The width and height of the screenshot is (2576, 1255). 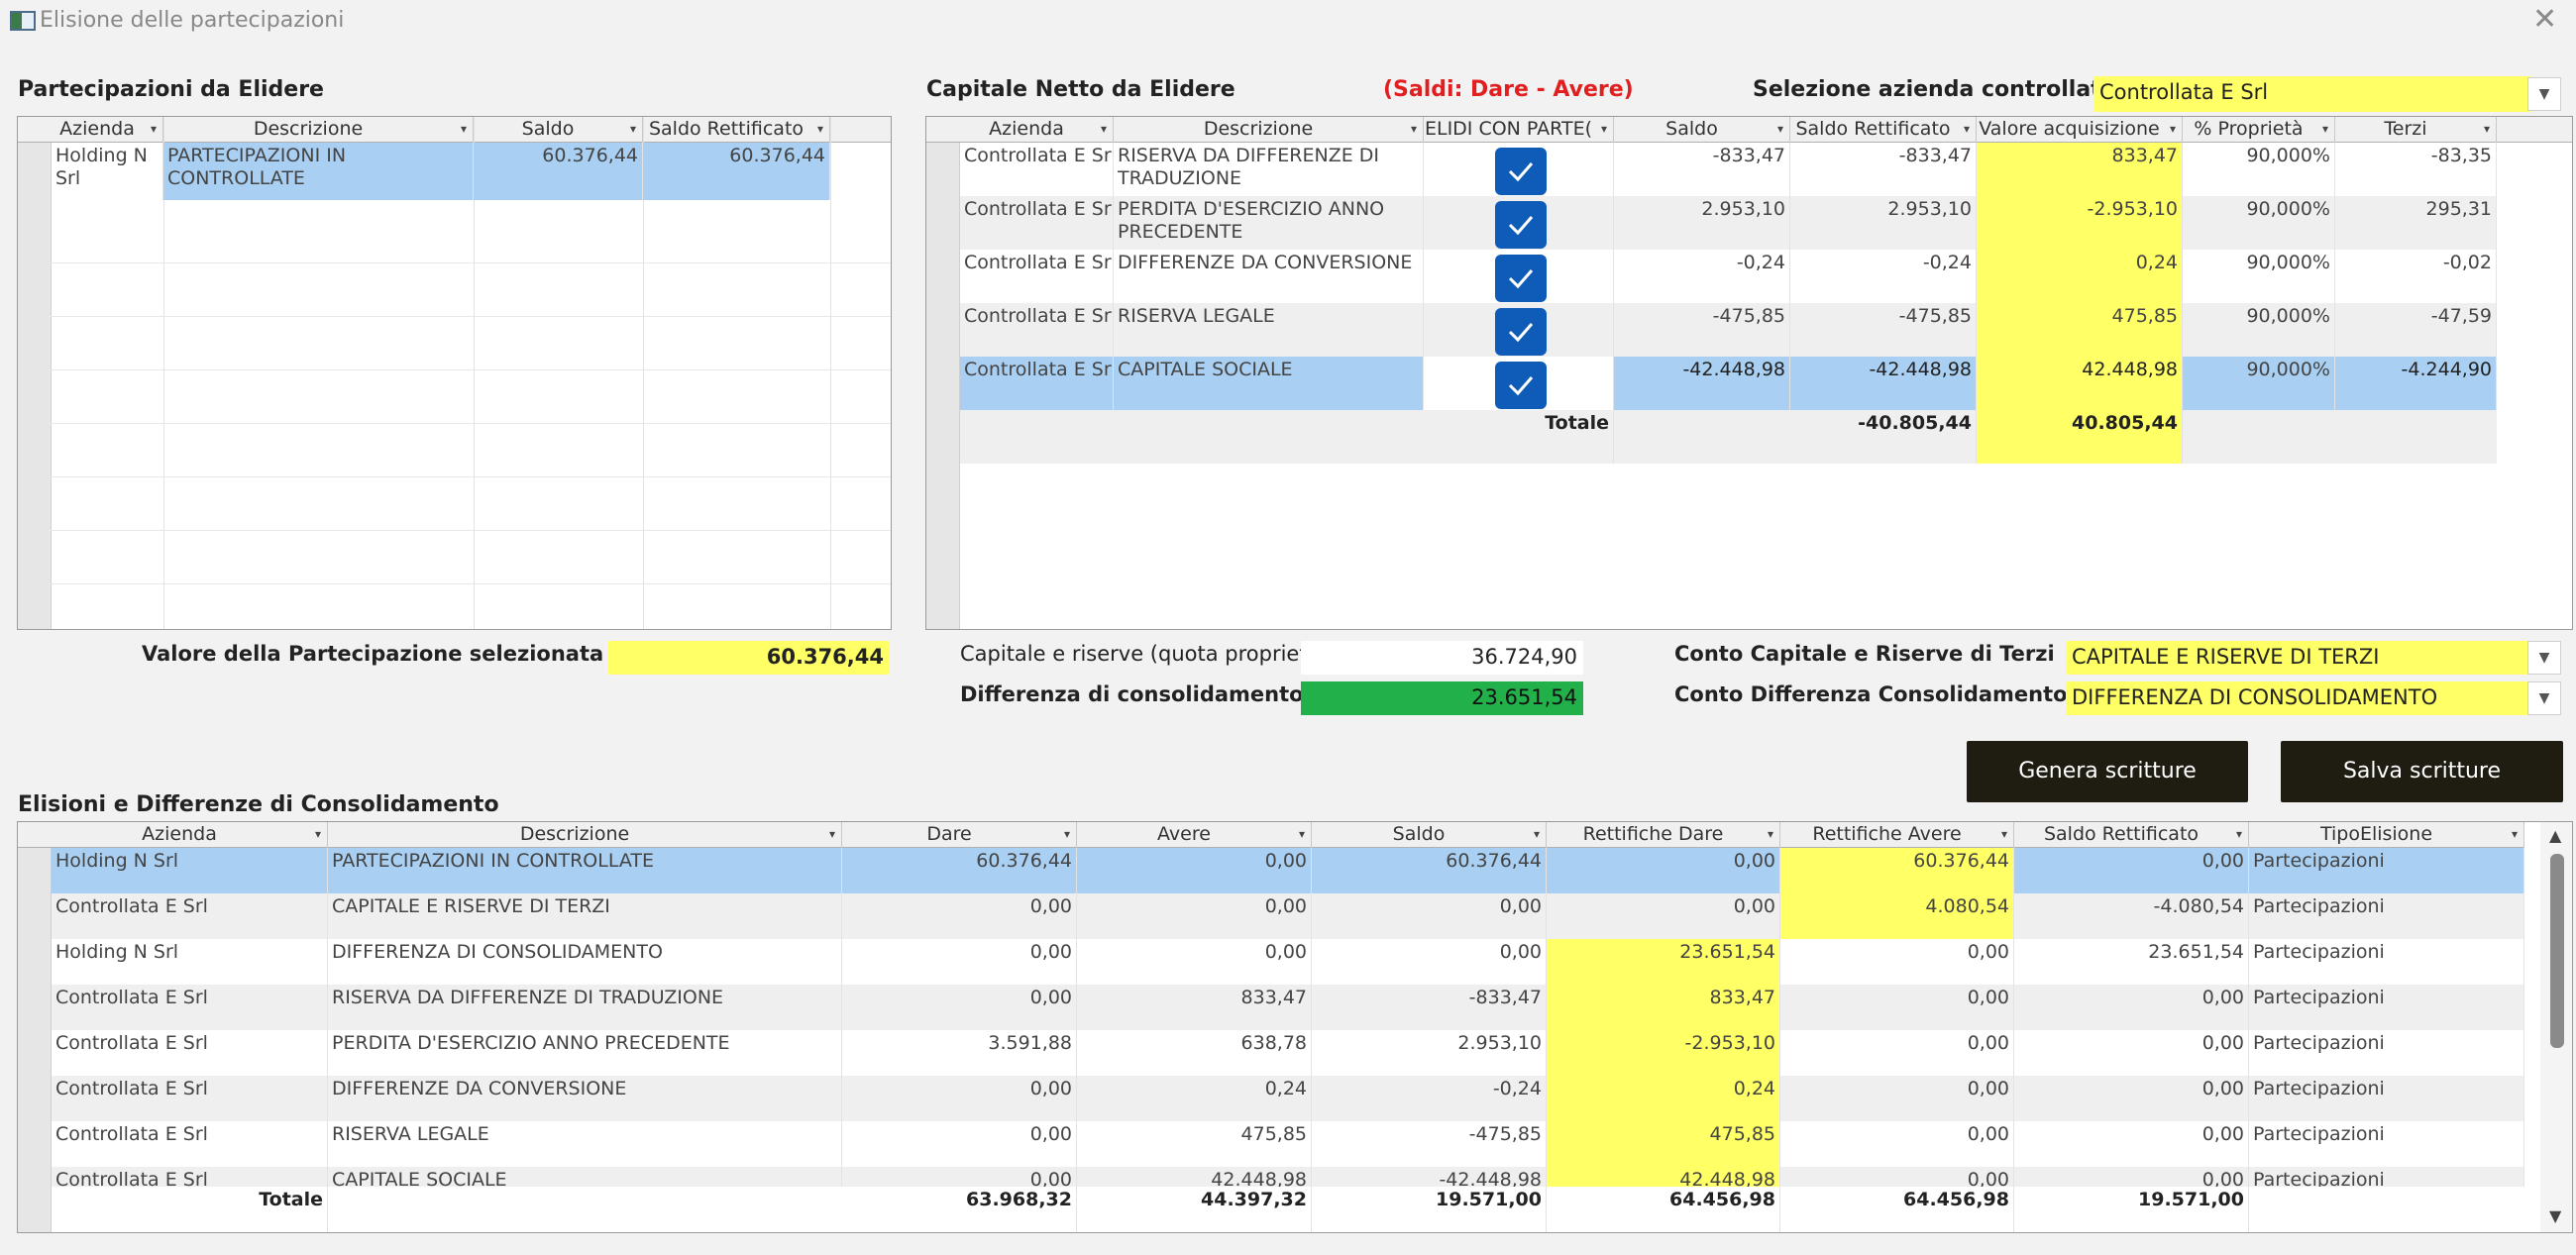 What do you see at coordinates (2107, 771) in the screenshot?
I see `genera-scritture-button: Genera scritture` at bounding box center [2107, 771].